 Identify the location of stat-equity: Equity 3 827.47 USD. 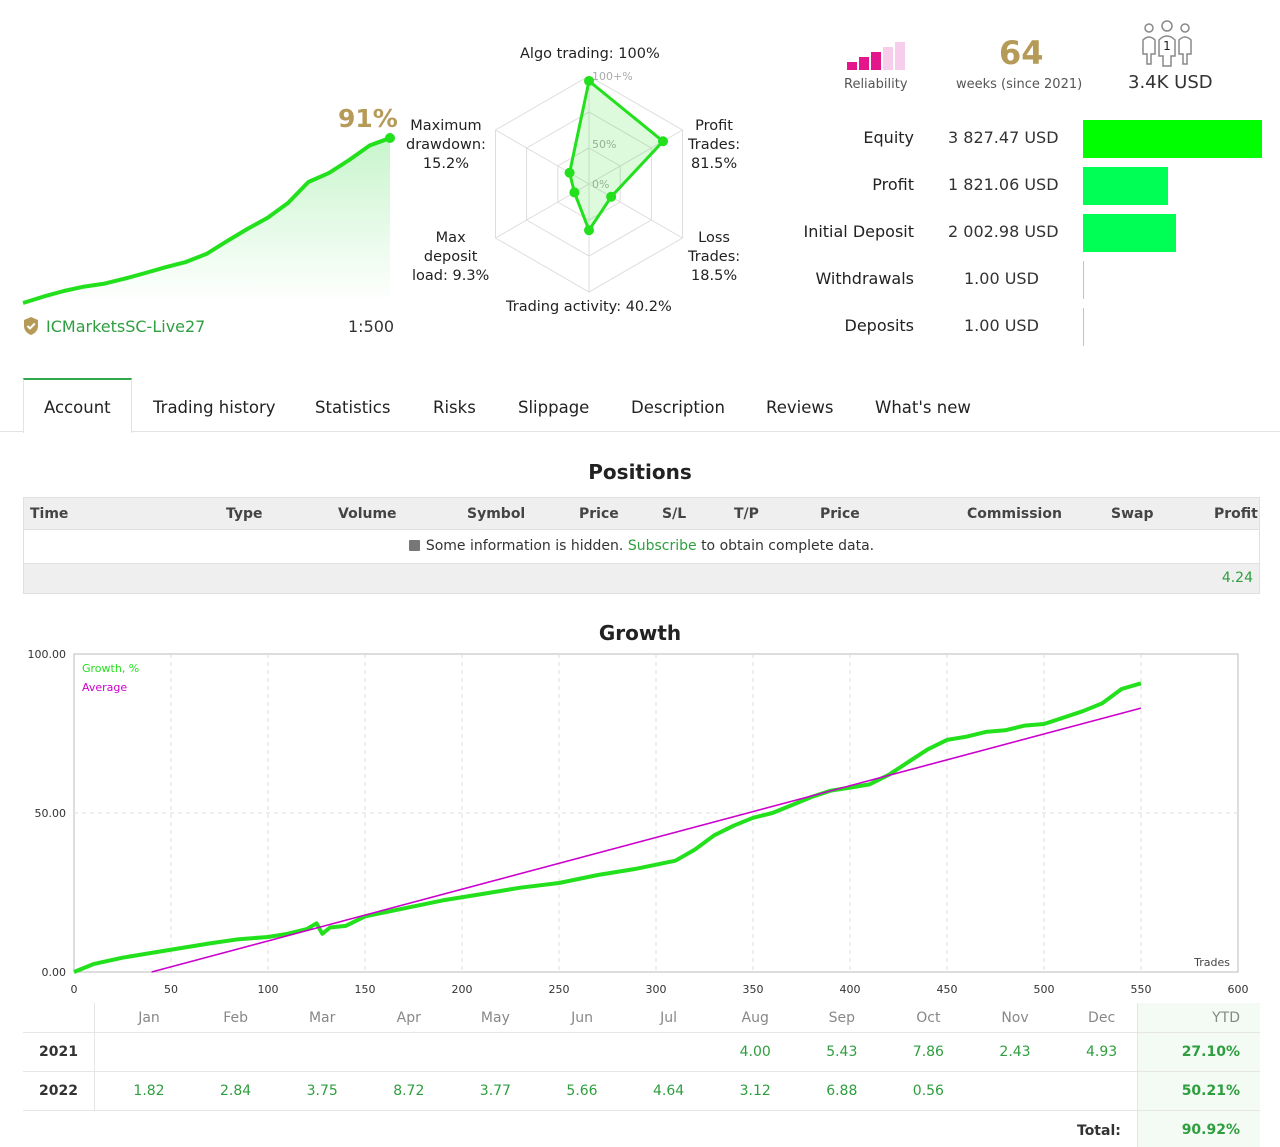
(1025, 139).